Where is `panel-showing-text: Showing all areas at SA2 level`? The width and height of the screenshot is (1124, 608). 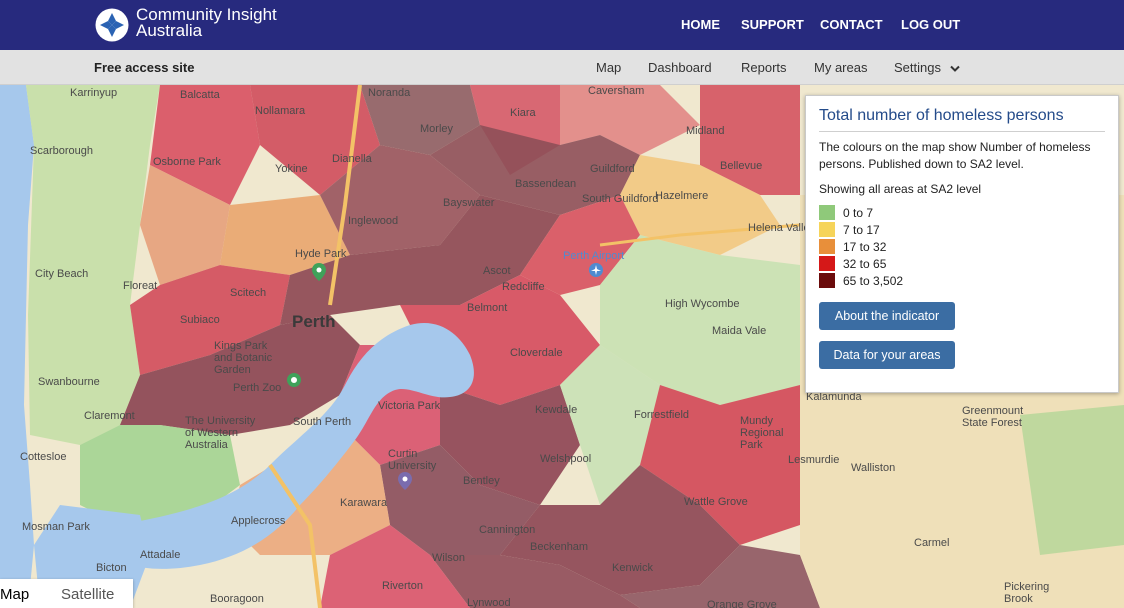
panel-showing-text: Showing all areas at SA2 level is located at coordinates (900, 189).